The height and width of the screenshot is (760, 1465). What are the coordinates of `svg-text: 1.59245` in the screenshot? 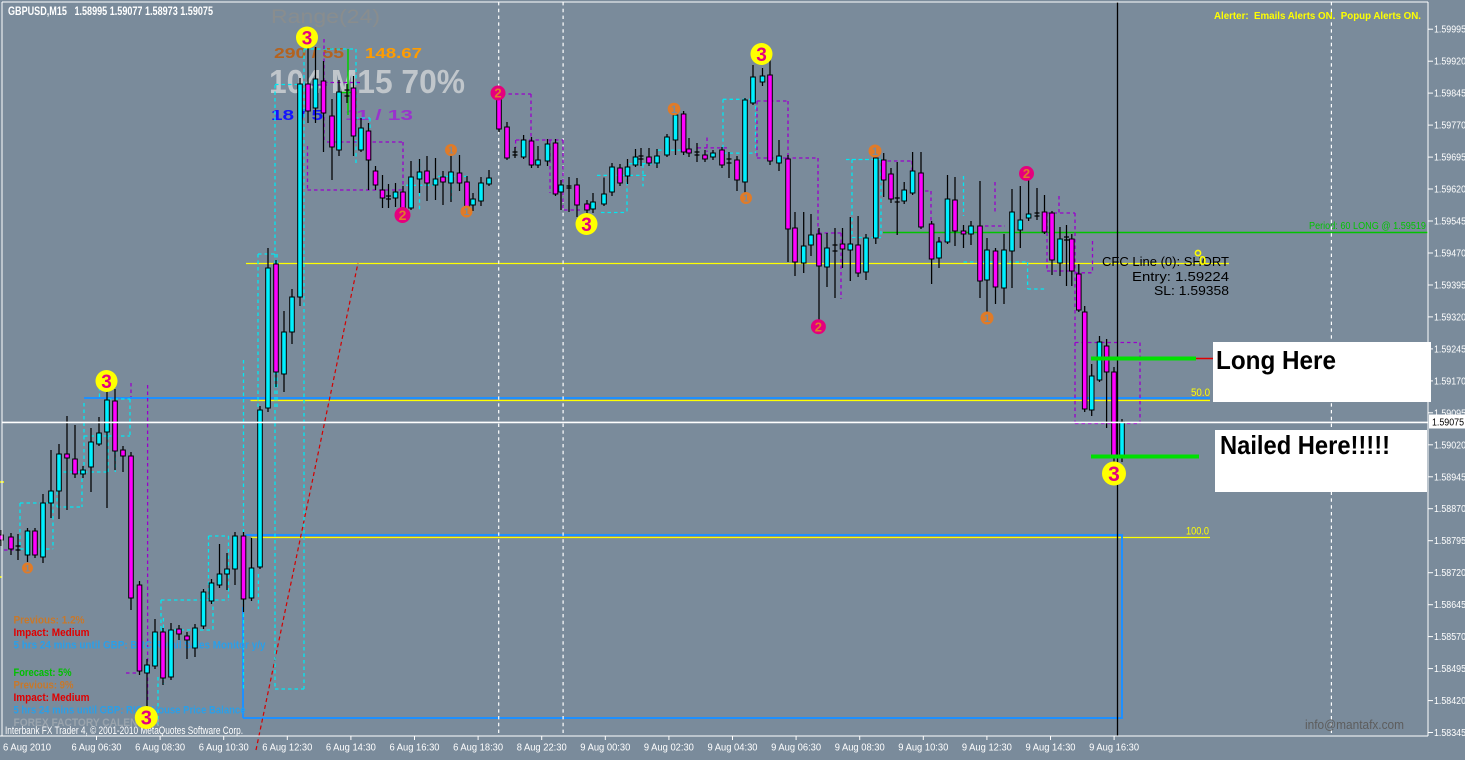 It's located at (1449, 349).